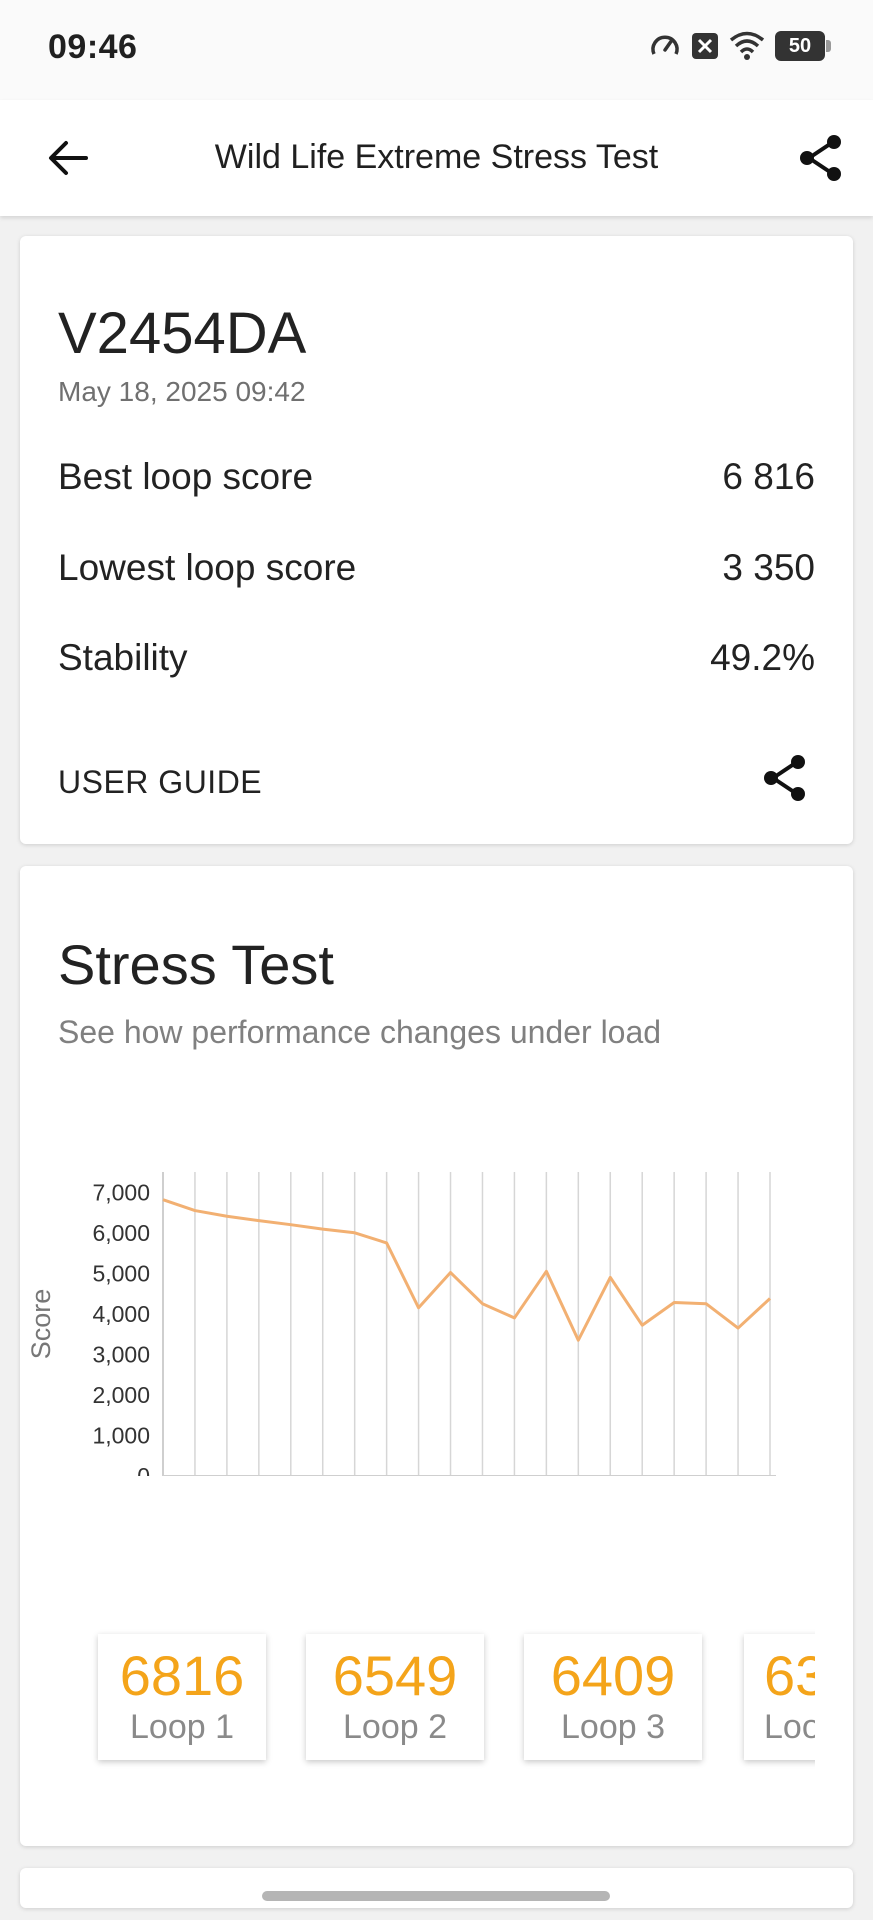 The width and height of the screenshot is (873, 1920). I want to click on chart-y-tick-label: 4,000, so click(121, 1314).